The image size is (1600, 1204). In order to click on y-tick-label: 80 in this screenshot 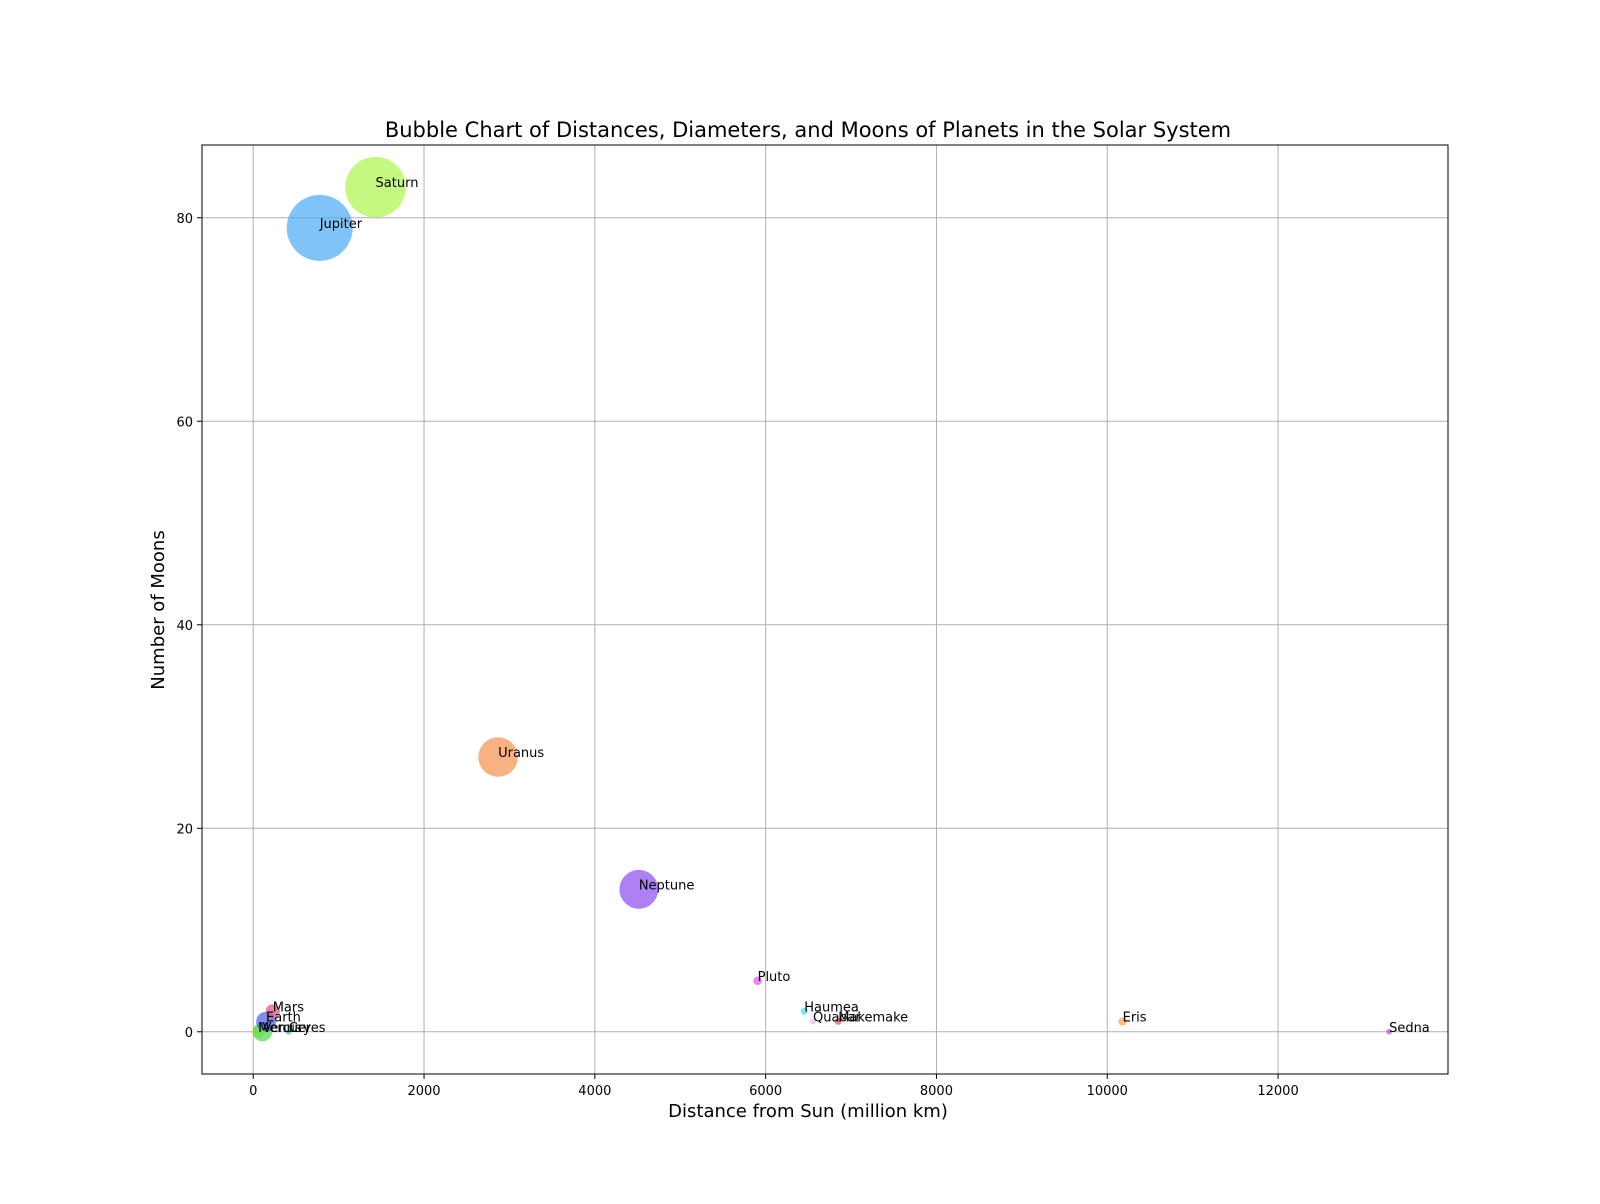, I will do `click(184, 219)`.